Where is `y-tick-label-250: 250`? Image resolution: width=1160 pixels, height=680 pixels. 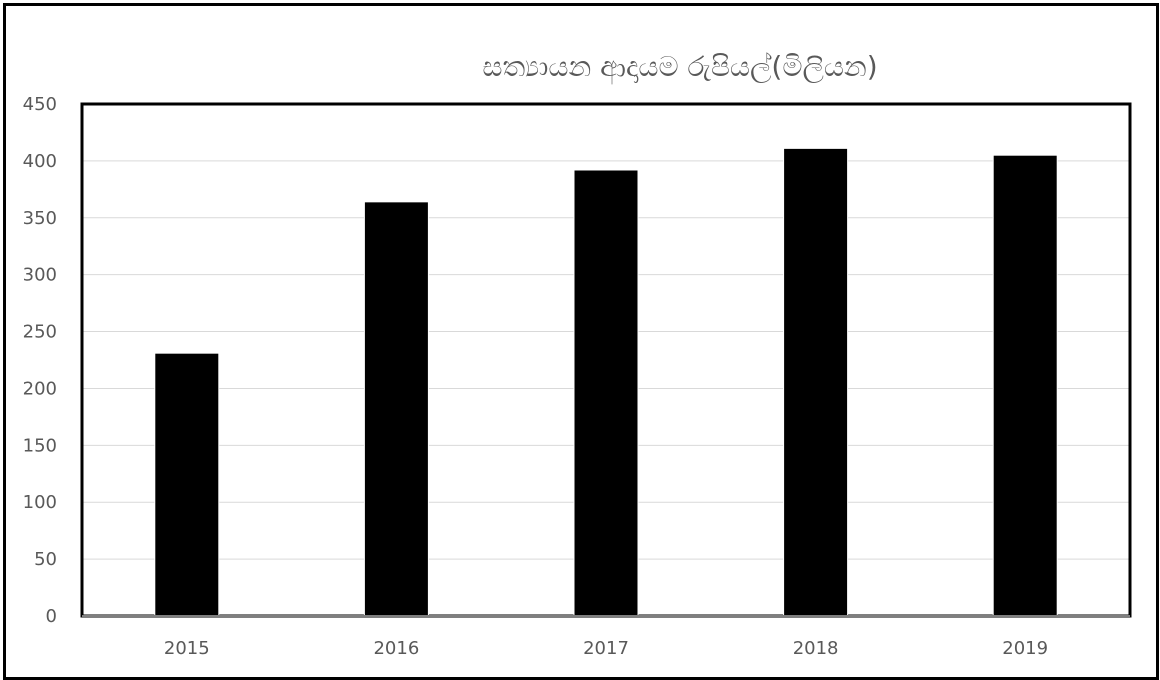 y-tick-label-250: 250 is located at coordinates (40, 332).